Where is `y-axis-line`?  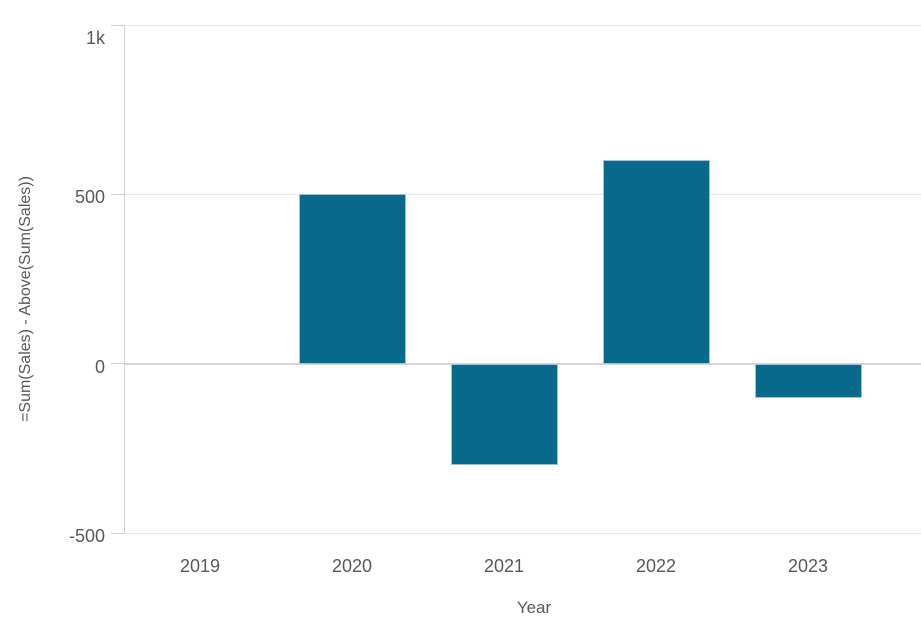 y-axis-line is located at coordinates (124, 279).